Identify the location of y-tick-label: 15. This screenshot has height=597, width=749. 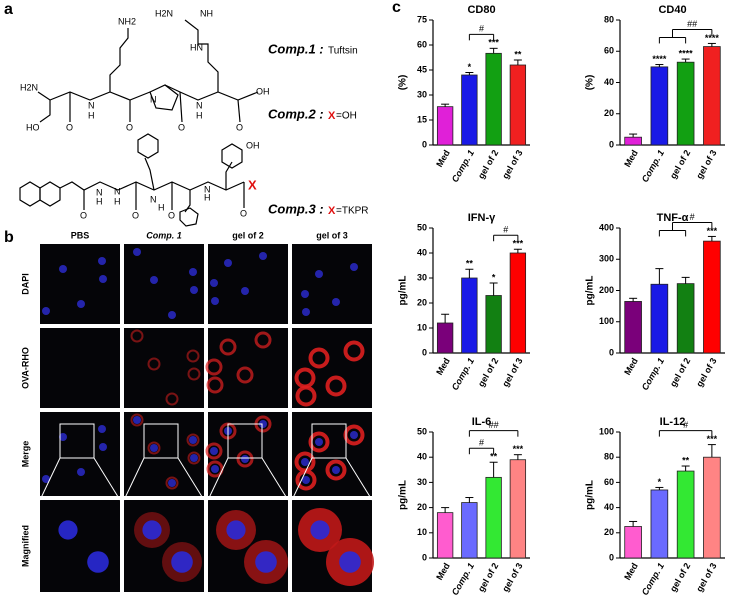
(422, 119).